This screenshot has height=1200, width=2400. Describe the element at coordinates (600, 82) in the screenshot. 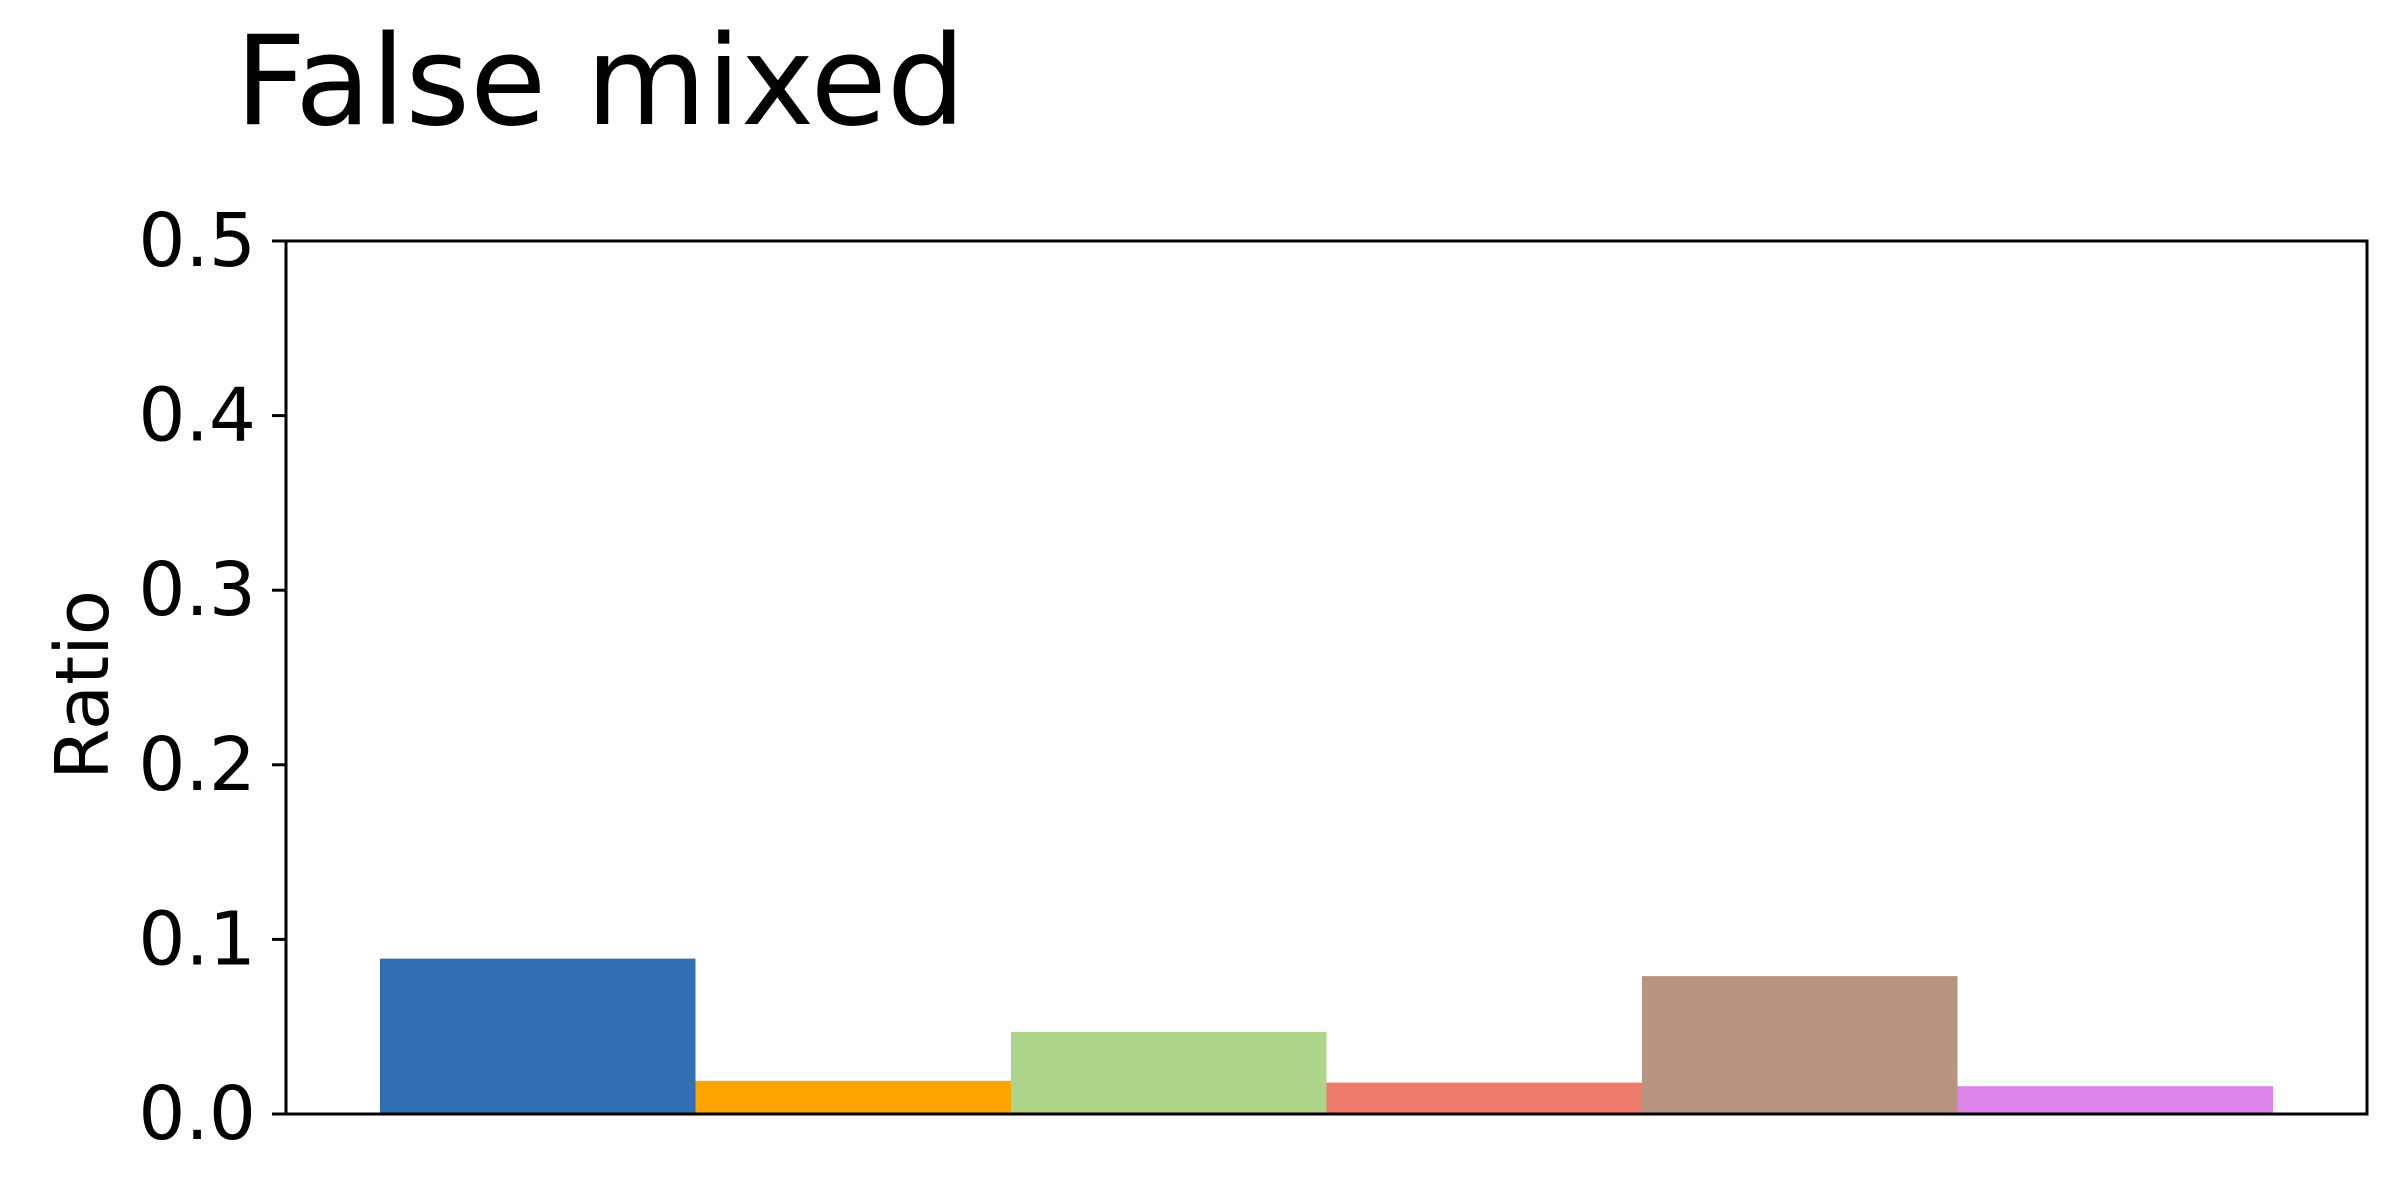

I see `chart-title: False mixed` at that location.